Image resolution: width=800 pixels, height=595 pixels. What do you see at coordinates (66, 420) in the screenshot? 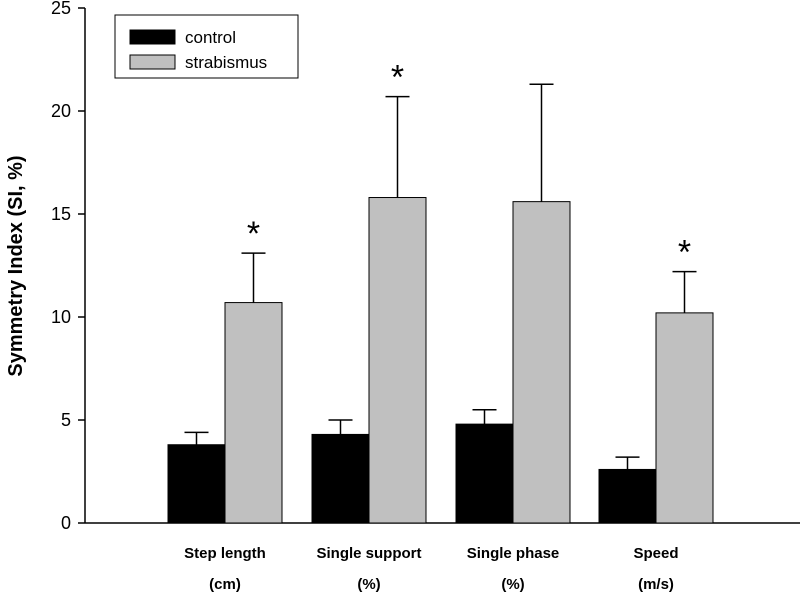
I see `y-tick-label: 5` at bounding box center [66, 420].